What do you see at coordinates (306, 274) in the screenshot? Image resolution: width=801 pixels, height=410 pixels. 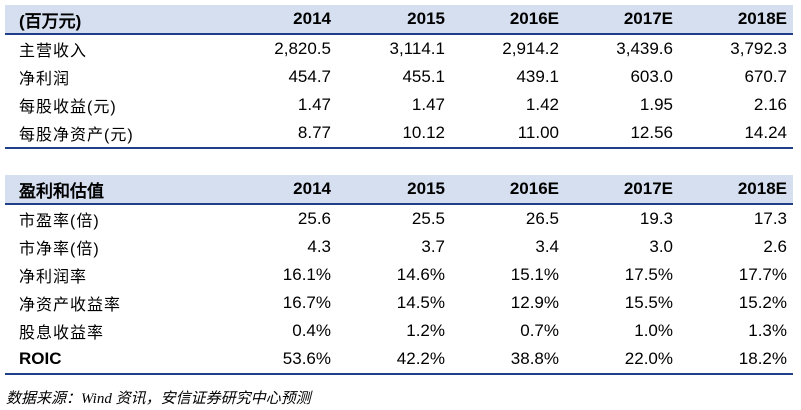 I see `cell-value: 16.1%` at bounding box center [306, 274].